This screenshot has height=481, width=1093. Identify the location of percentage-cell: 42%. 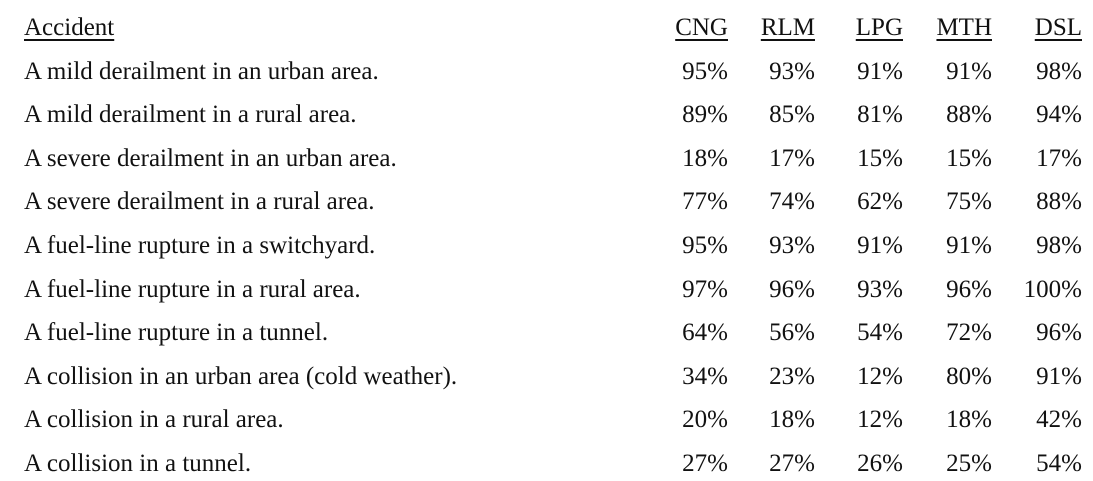
(1059, 420).